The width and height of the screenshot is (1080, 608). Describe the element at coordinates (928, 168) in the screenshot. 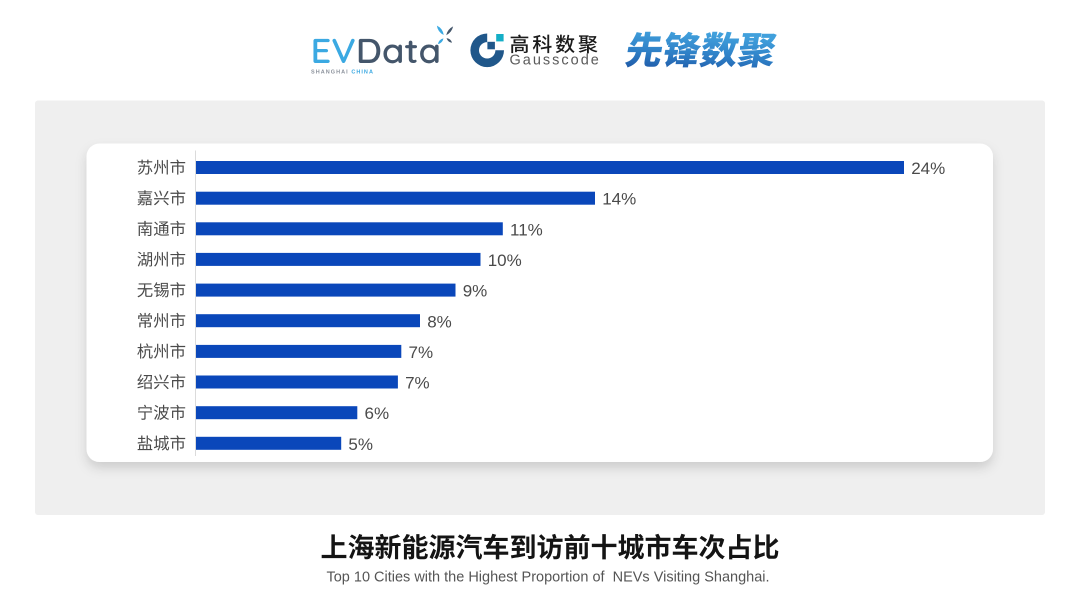

I see `svg-text: 24%` at that location.